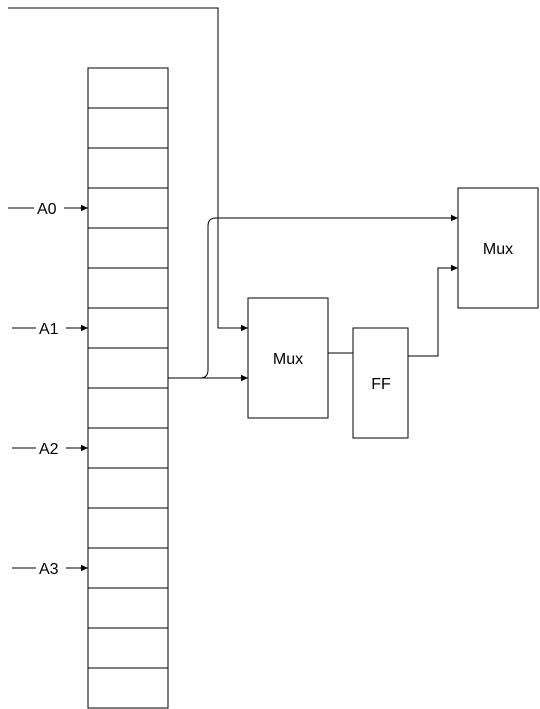 The height and width of the screenshot is (709, 540). Describe the element at coordinates (313, 296) in the screenshot. I see `memory-bypass-wire` at that location.